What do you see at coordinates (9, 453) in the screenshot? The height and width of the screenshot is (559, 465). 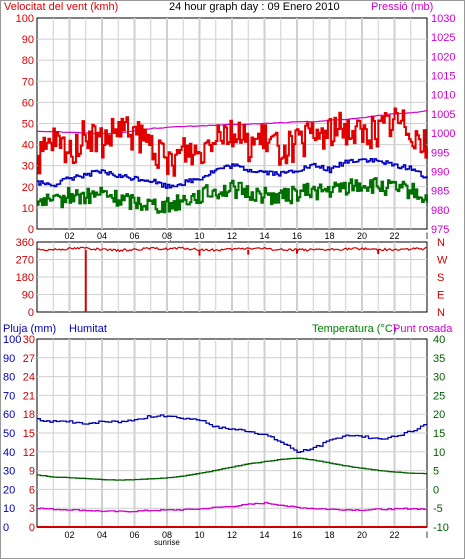 I see `humidity-axis-tick: 40` at bounding box center [9, 453].